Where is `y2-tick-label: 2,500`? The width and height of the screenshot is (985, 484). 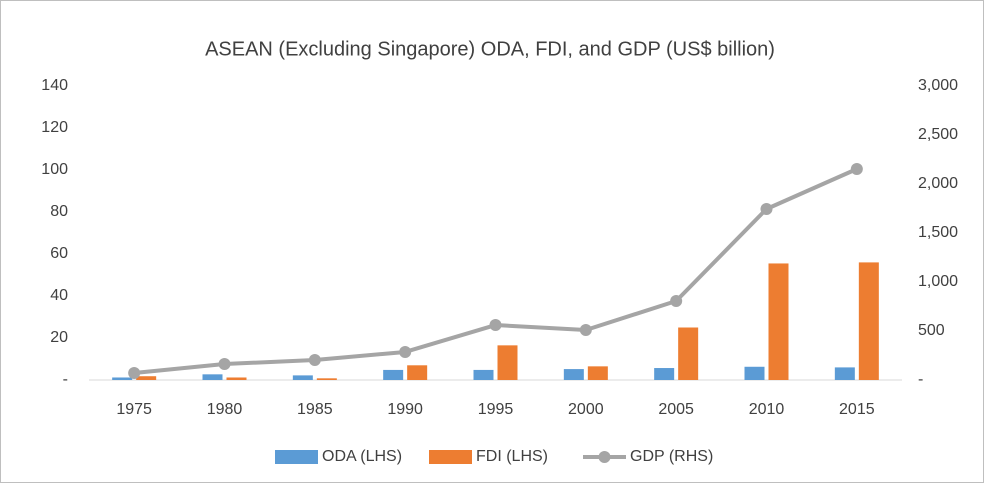 y2-tick-label: 2,500 is located at coordinates (938, 134).